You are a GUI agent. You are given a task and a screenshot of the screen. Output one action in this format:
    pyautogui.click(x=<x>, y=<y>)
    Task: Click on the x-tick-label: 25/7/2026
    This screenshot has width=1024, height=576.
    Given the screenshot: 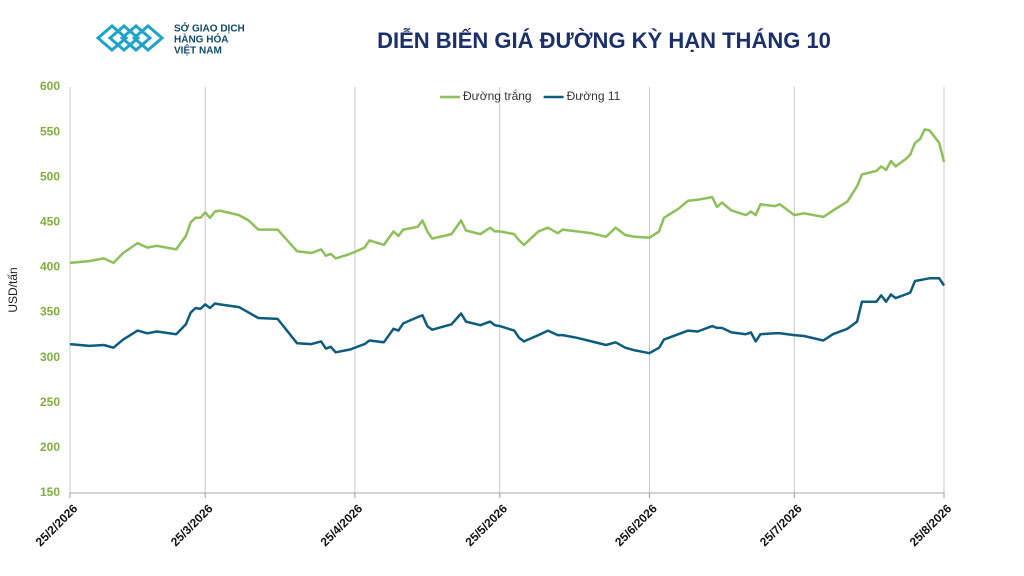 What is the action you would take?
    pyautogui.click(x=781, y=525)
    